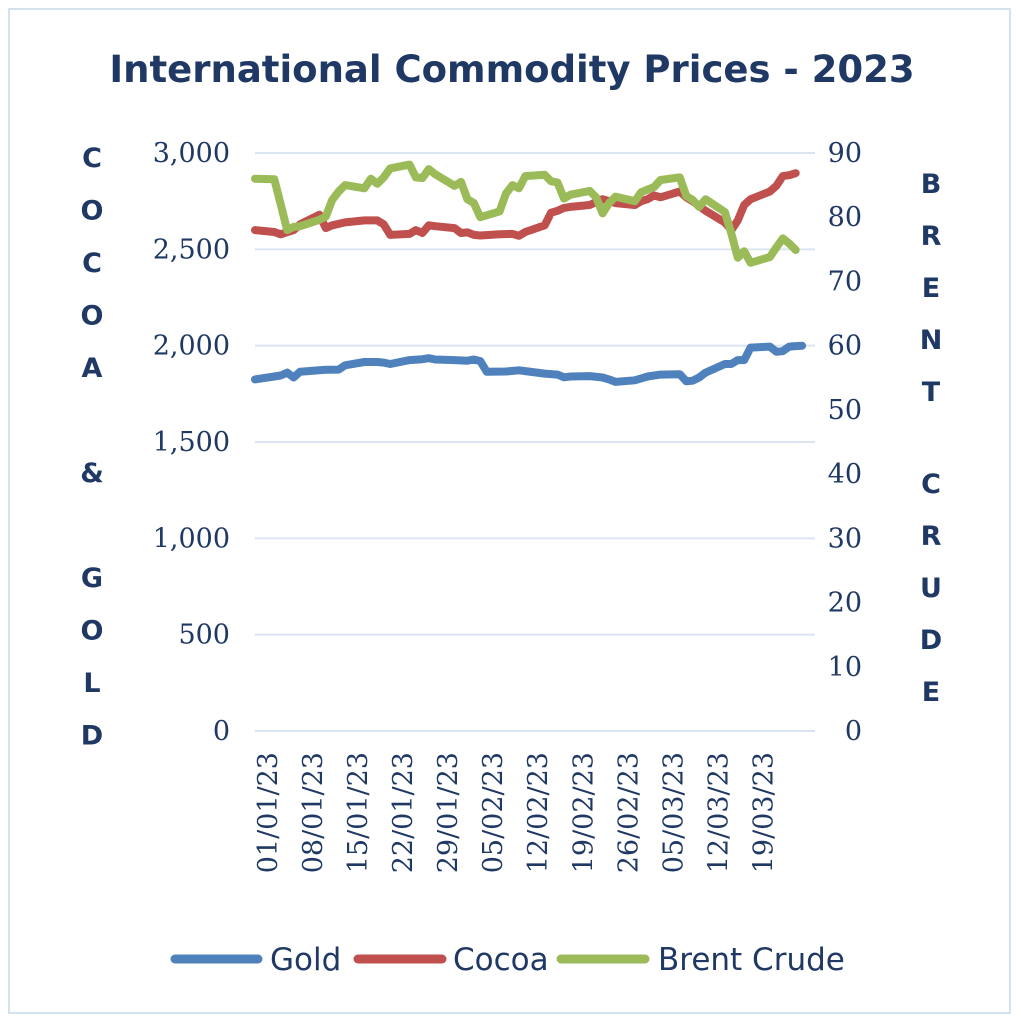  Describe the element at coordinates (853, 731) in the screenshot. I see `right-tick-label: 0` at that location.